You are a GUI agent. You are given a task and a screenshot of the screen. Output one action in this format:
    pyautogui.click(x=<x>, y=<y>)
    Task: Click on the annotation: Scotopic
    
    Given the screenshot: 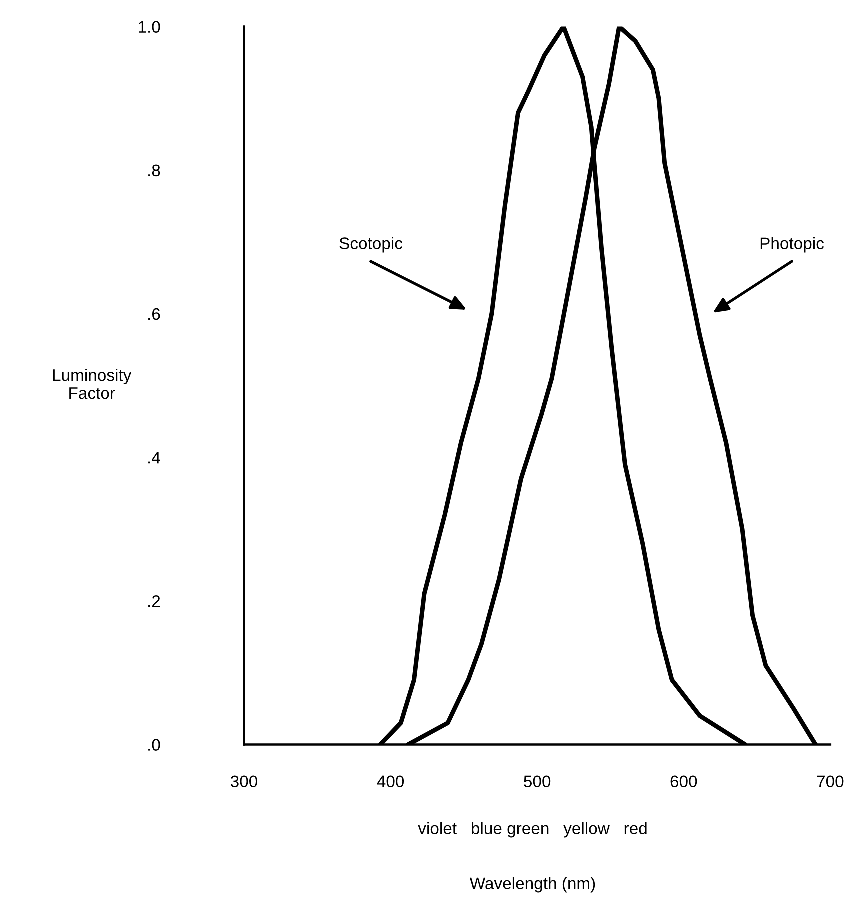 What is the action you would take?
    pyautogui.click(x=371, y=245)
    